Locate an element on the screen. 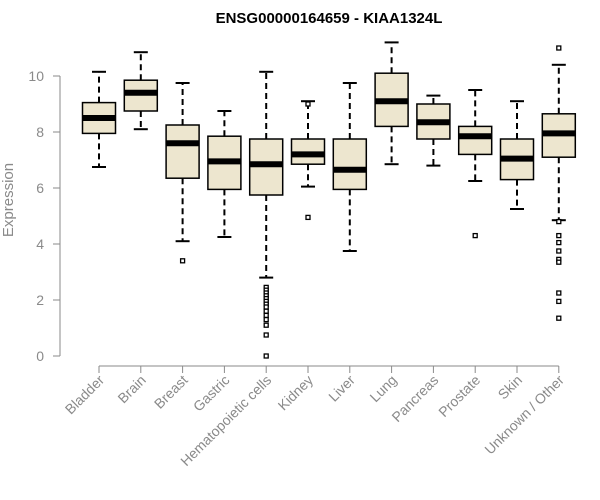 The width and height of the screenshot is (600, 500). x-tick-label: Breast is located at coordinates (171, 392).